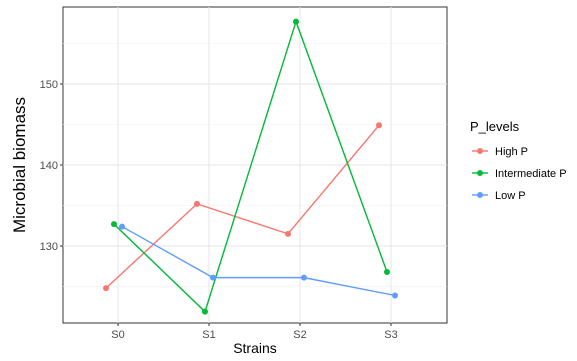 The image size is (577, 361). What do you see at coordinates (299, 335) in the screenshot?
I see `x-tick-label: S2` at bounding box center [299, 335].